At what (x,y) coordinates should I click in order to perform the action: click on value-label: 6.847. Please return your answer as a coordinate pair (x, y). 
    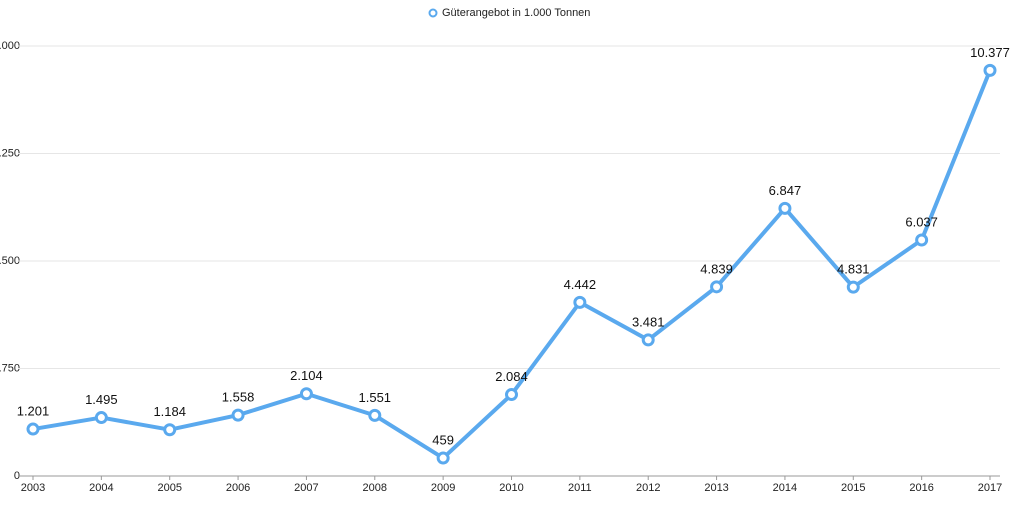
    Looking at the image, I should click on (785, 190).